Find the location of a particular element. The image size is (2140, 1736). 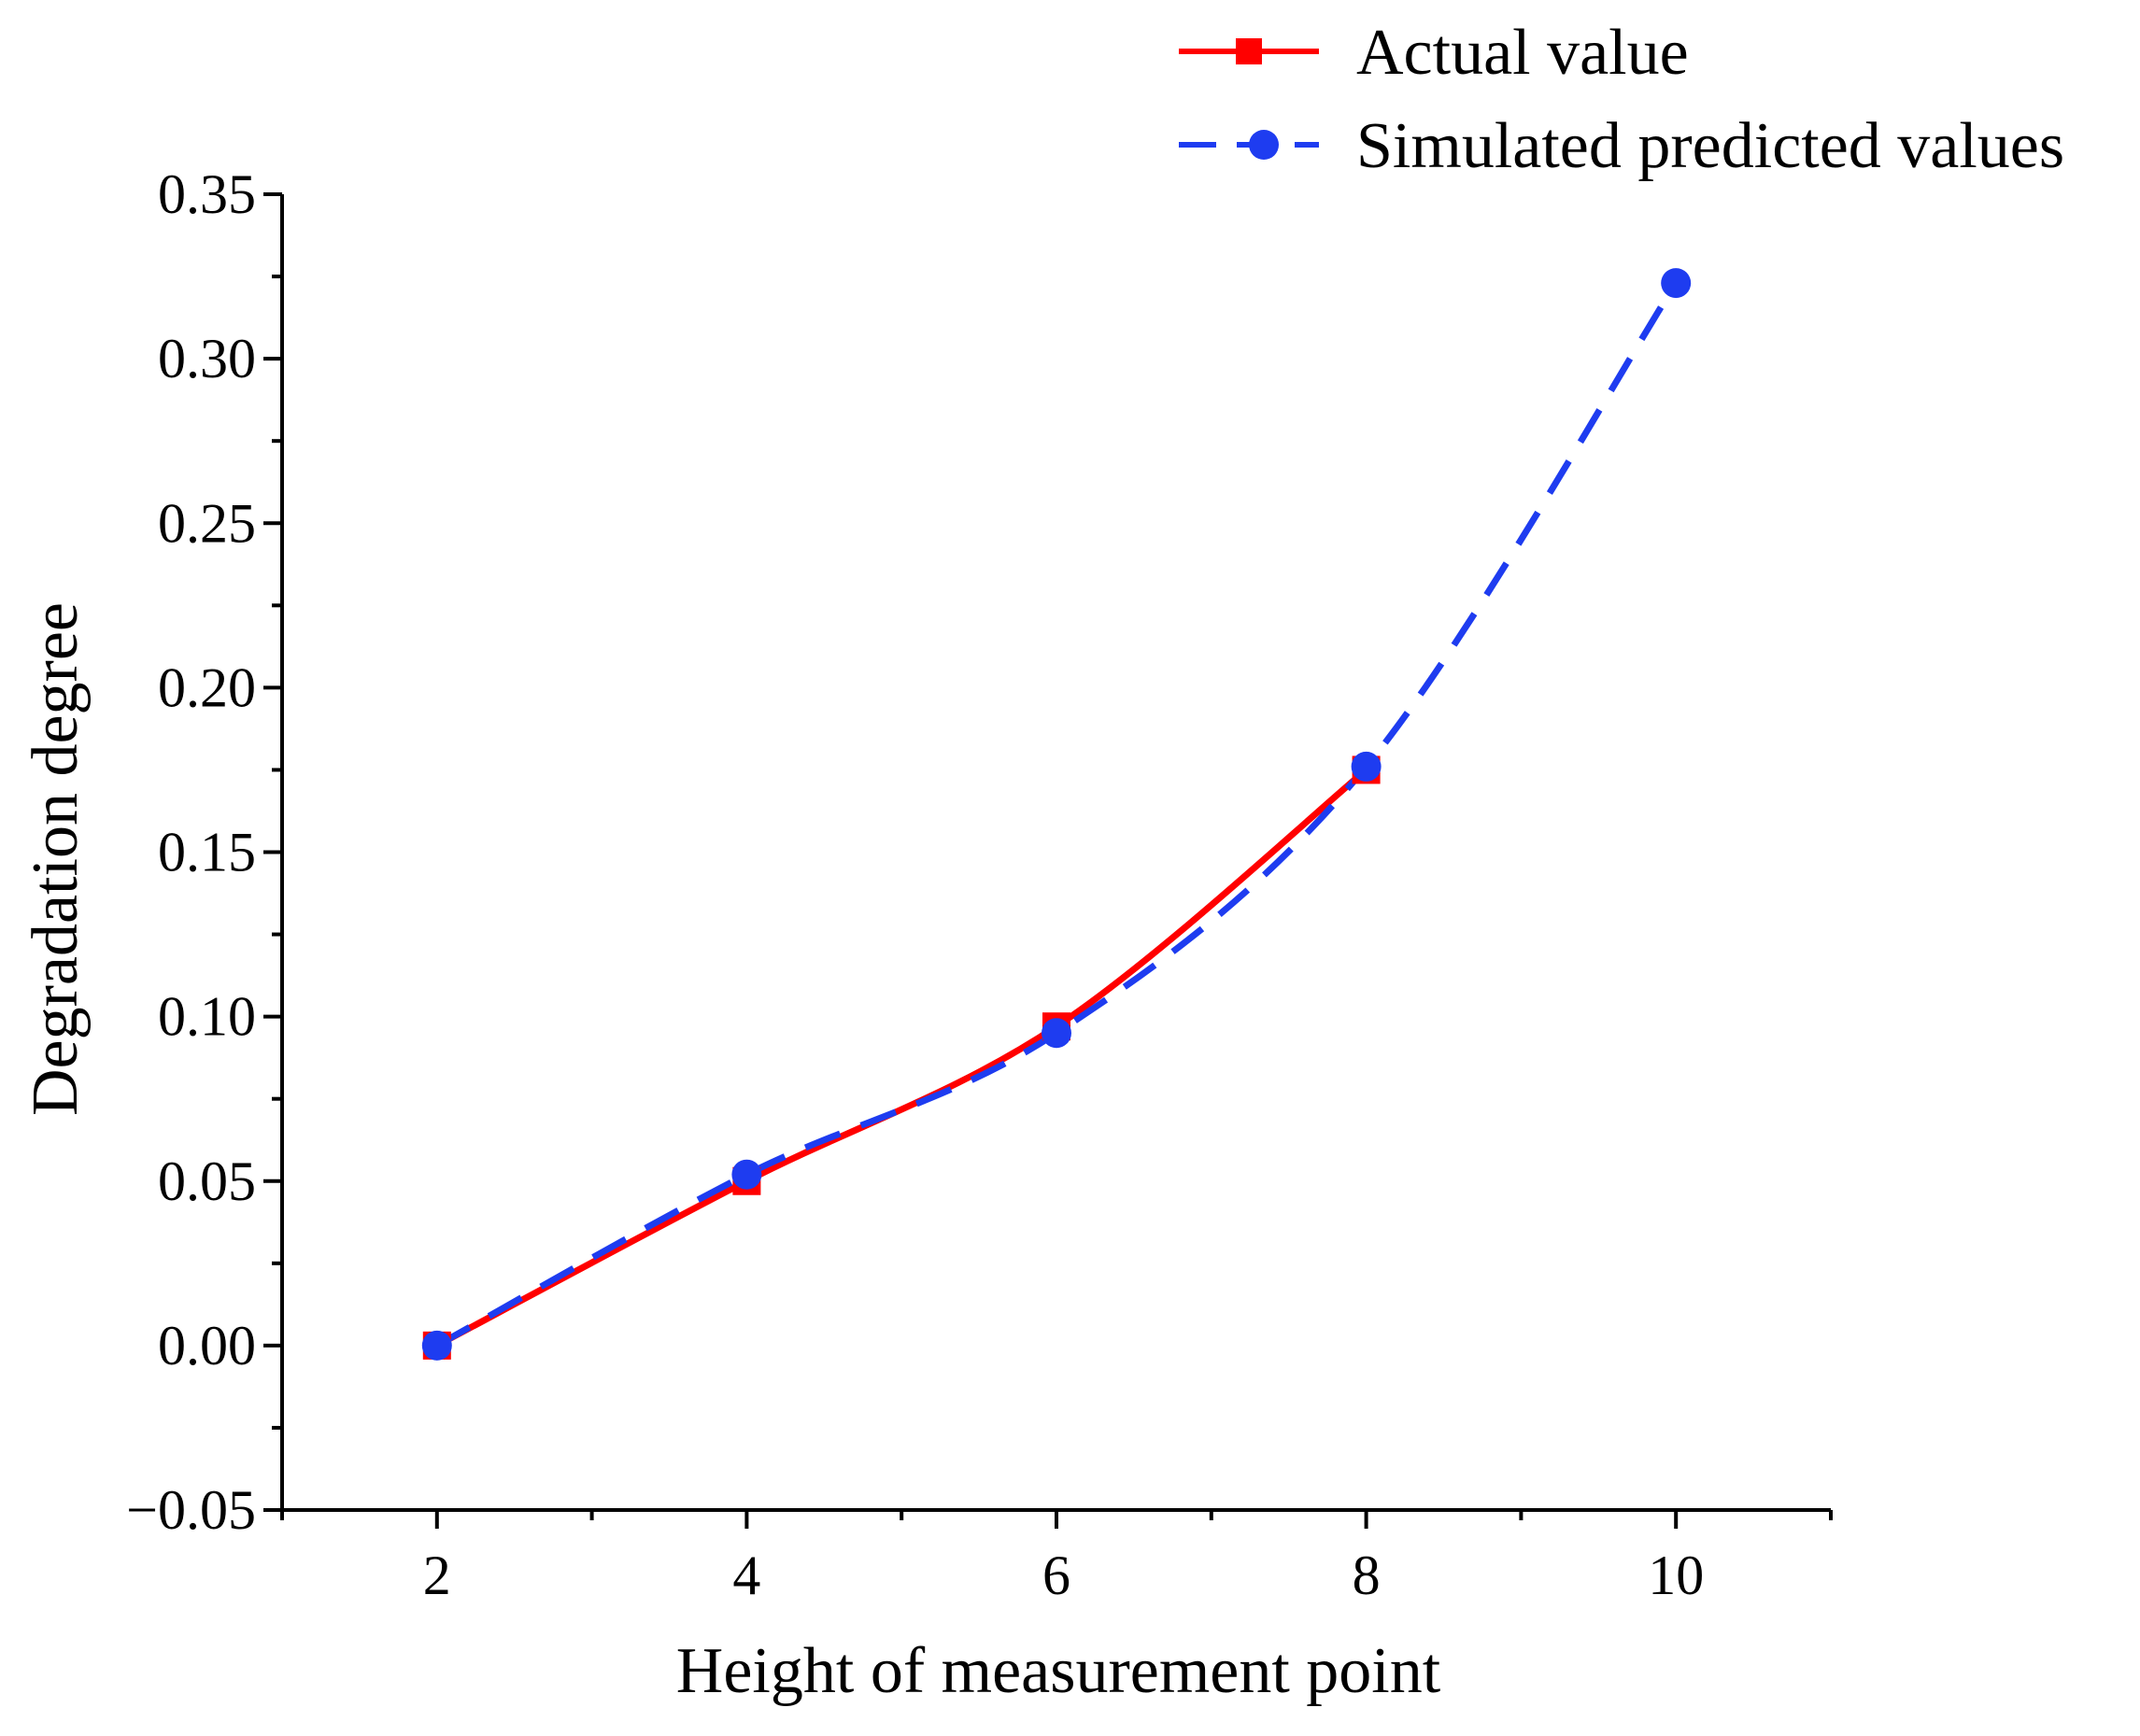

y-tick-label: 0.30 is located at coordinates (207, 358).